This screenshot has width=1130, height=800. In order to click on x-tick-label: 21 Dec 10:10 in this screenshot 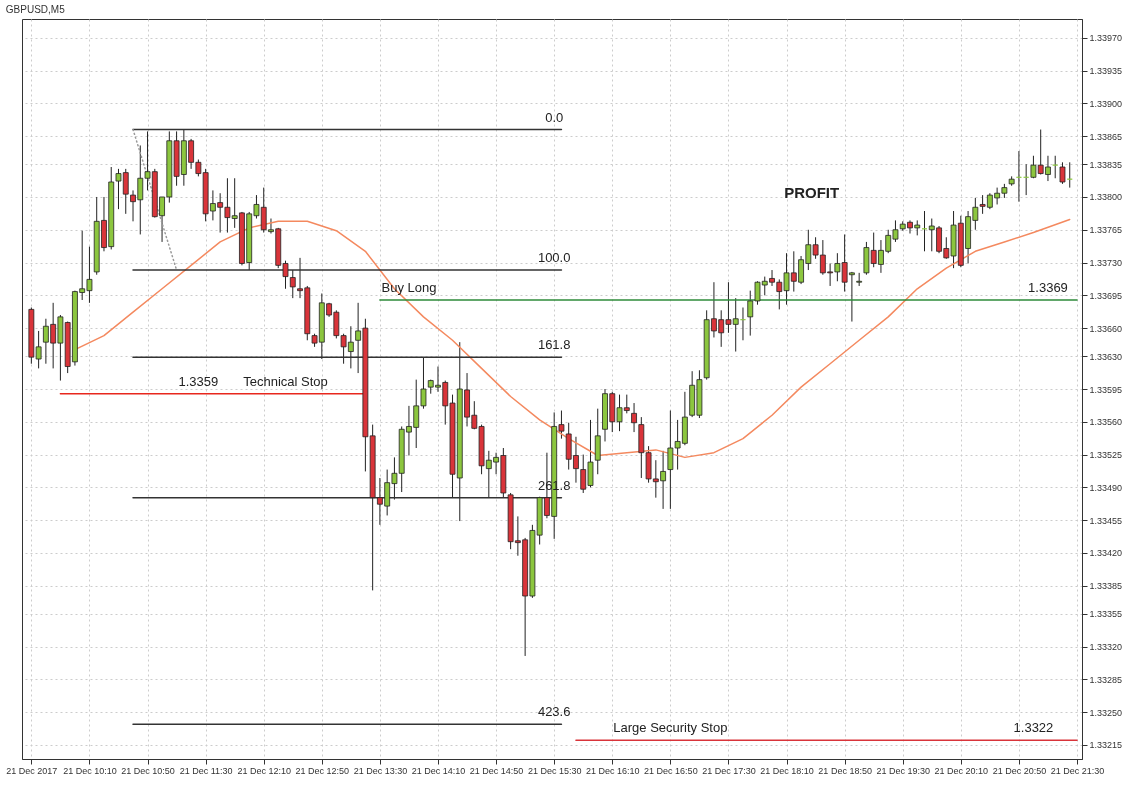, I will do `click(90, 770)`.